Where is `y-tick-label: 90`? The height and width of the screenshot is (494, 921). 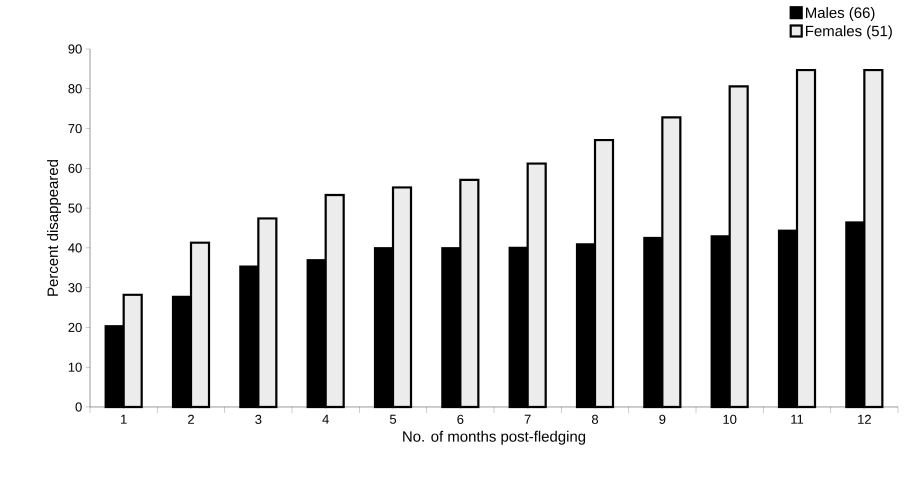 y-tick-label: 90 is located at coordinates (75, 49).